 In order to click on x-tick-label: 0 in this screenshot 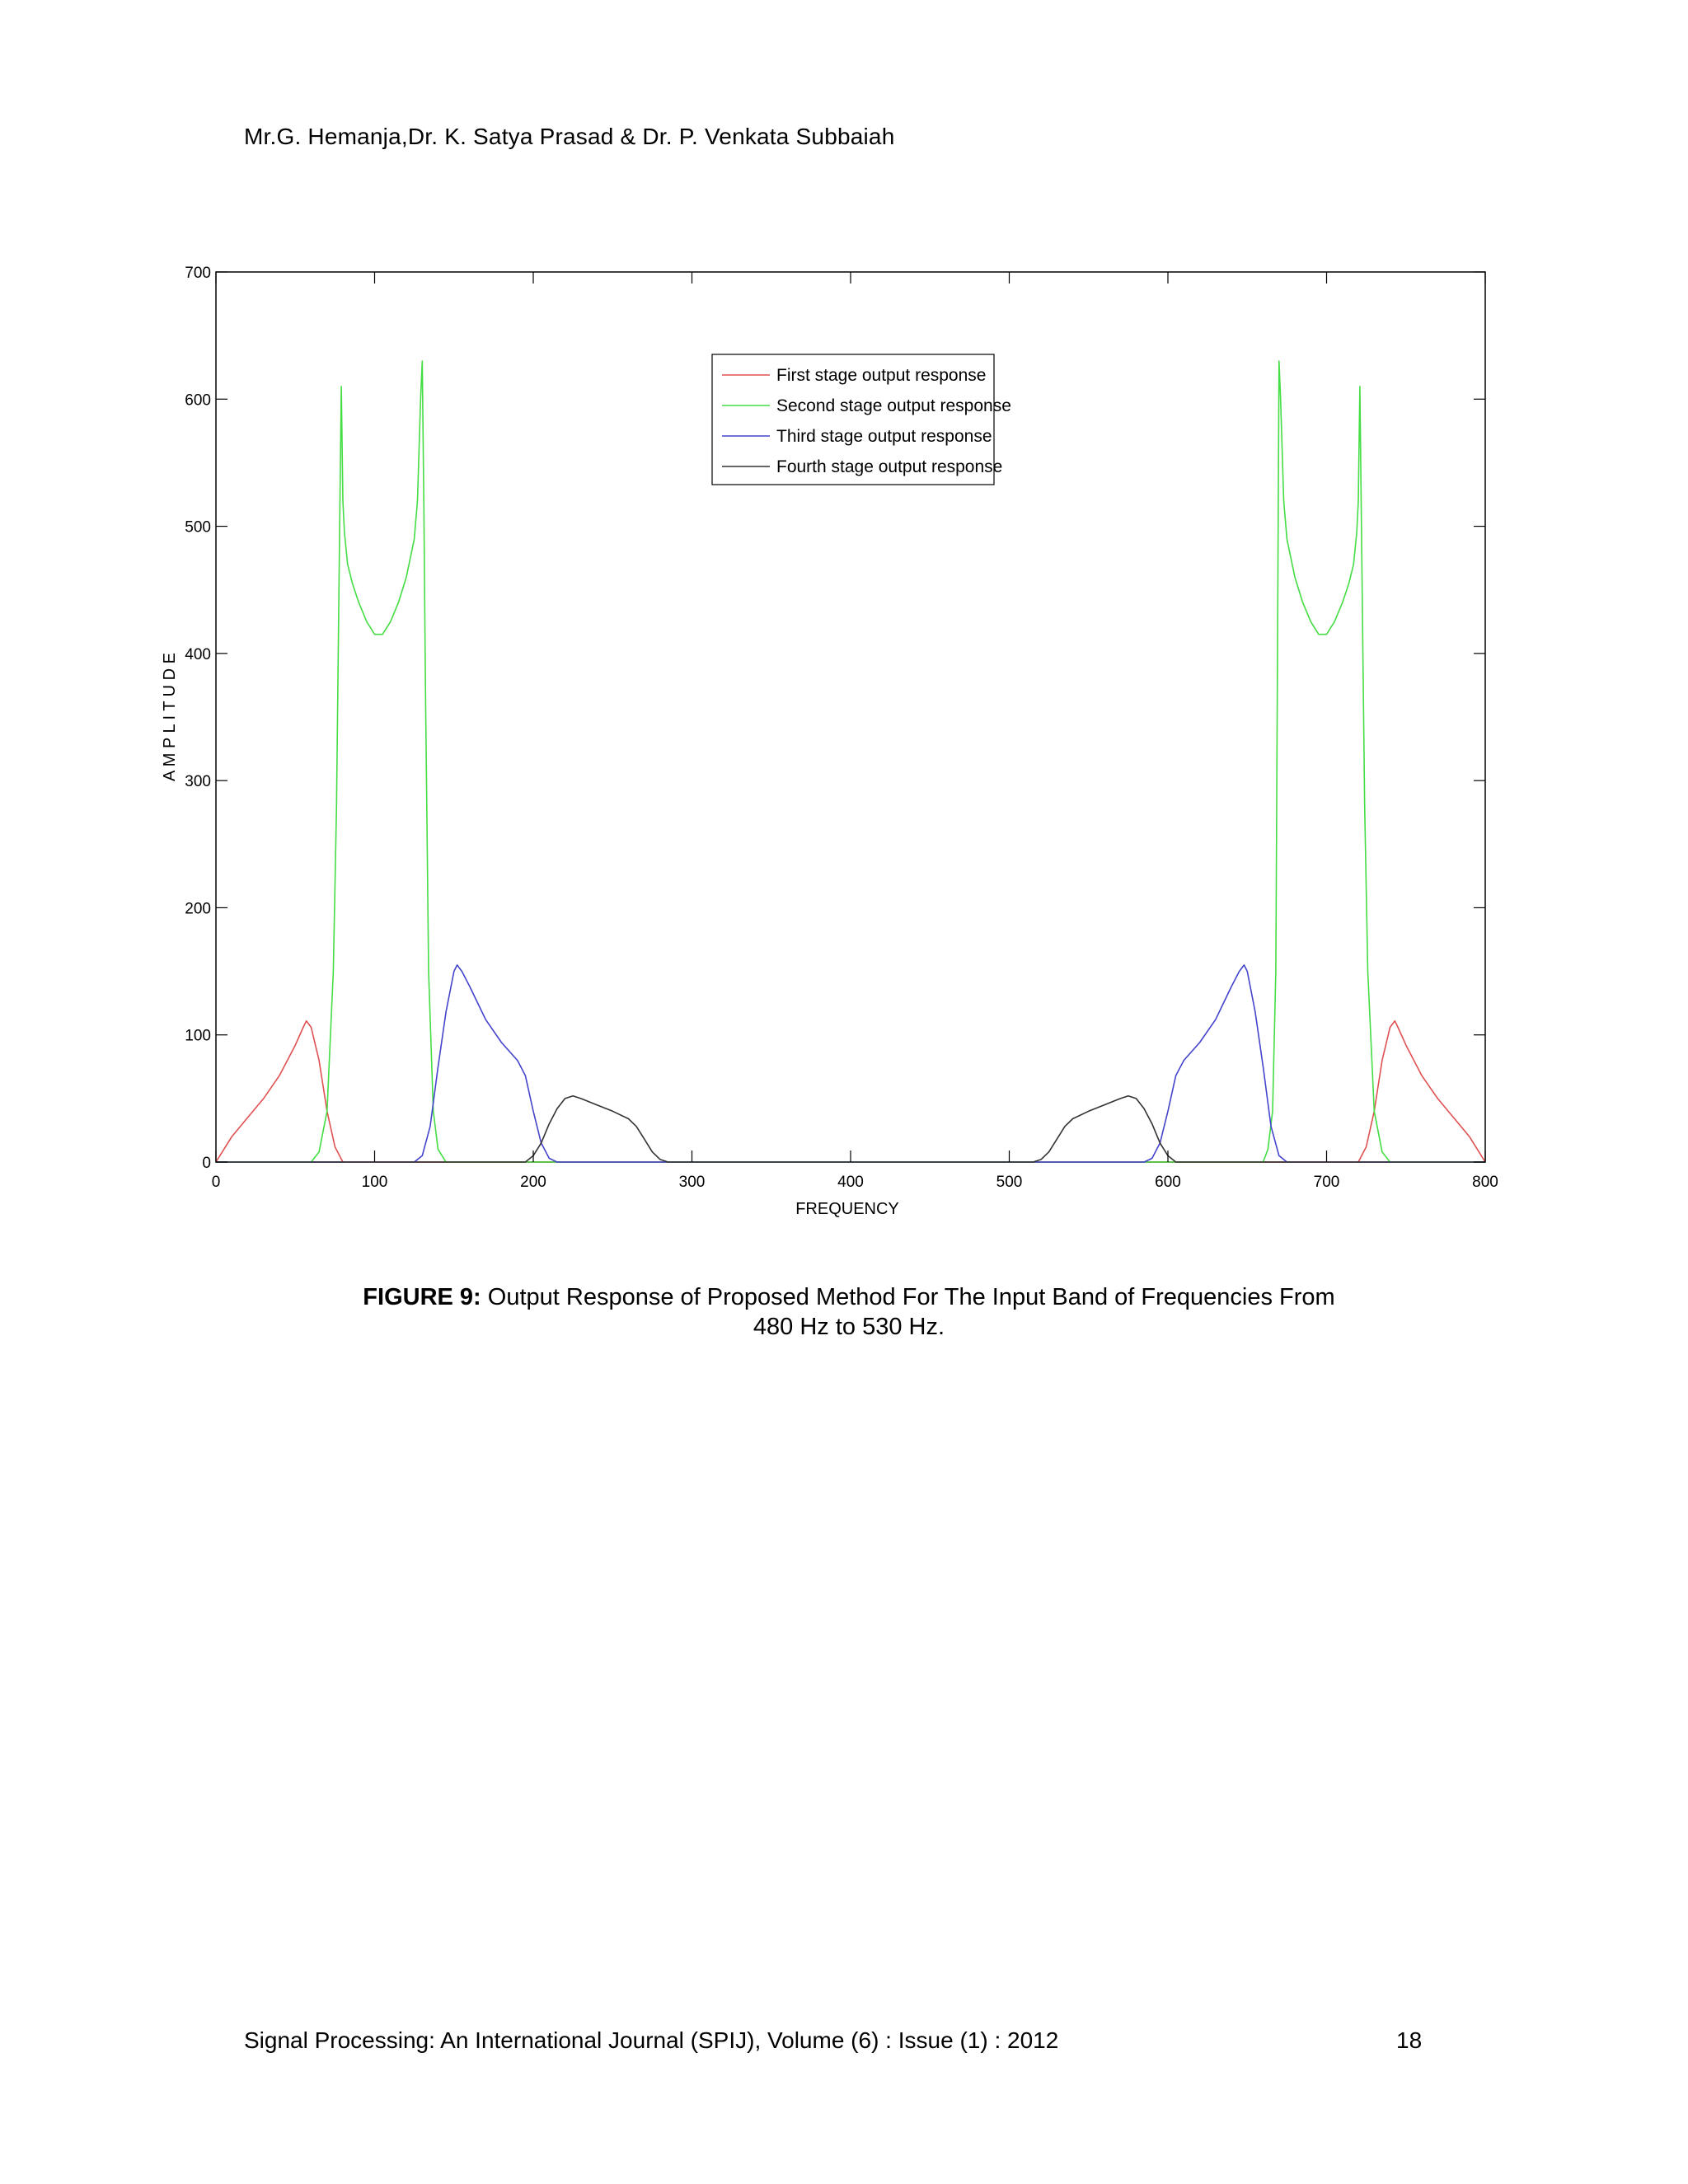, I will do `click(216, 1182)`.